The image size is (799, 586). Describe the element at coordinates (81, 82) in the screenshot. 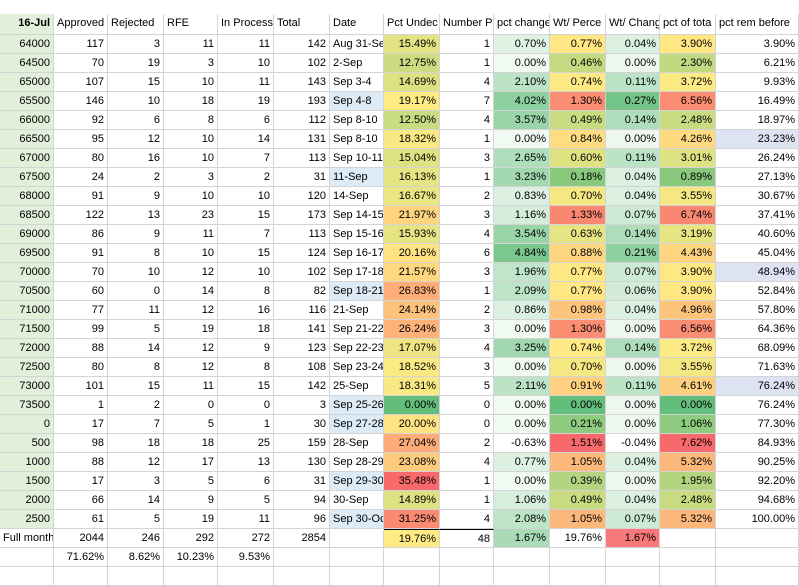

I see `cell-approved: 107` at that location.